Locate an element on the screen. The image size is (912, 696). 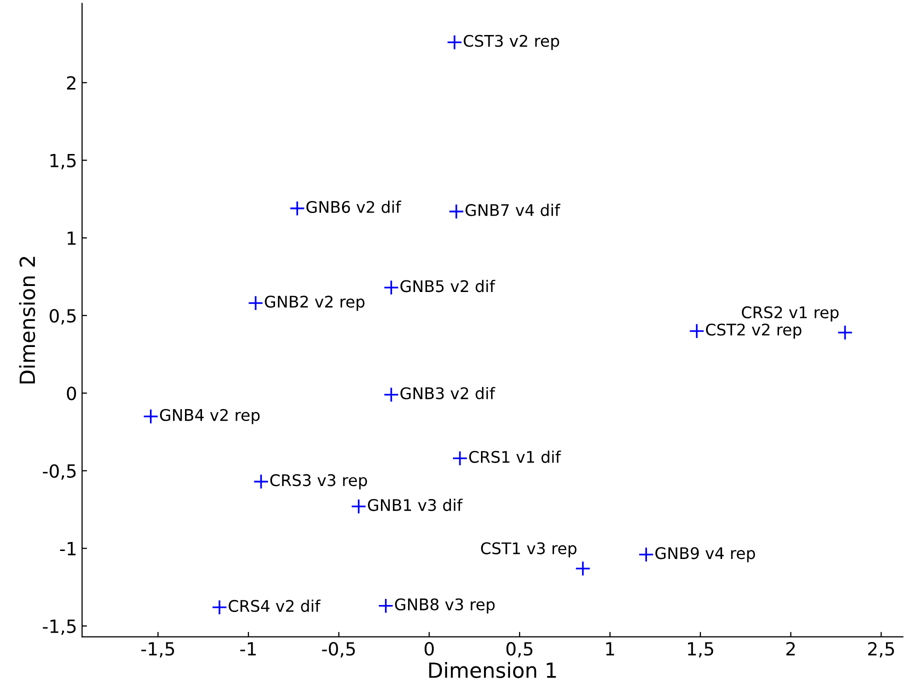
annotation: GNB5 v2 dif is located at coordinates (448, 286).